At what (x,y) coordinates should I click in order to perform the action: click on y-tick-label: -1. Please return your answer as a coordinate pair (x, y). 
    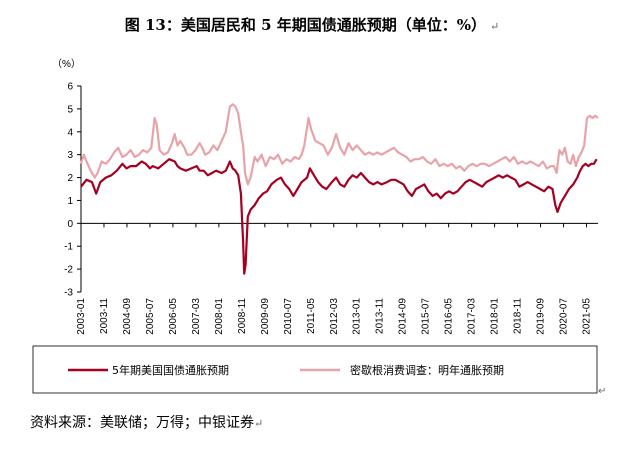
    Looking at the image, I should click on (68, 247).